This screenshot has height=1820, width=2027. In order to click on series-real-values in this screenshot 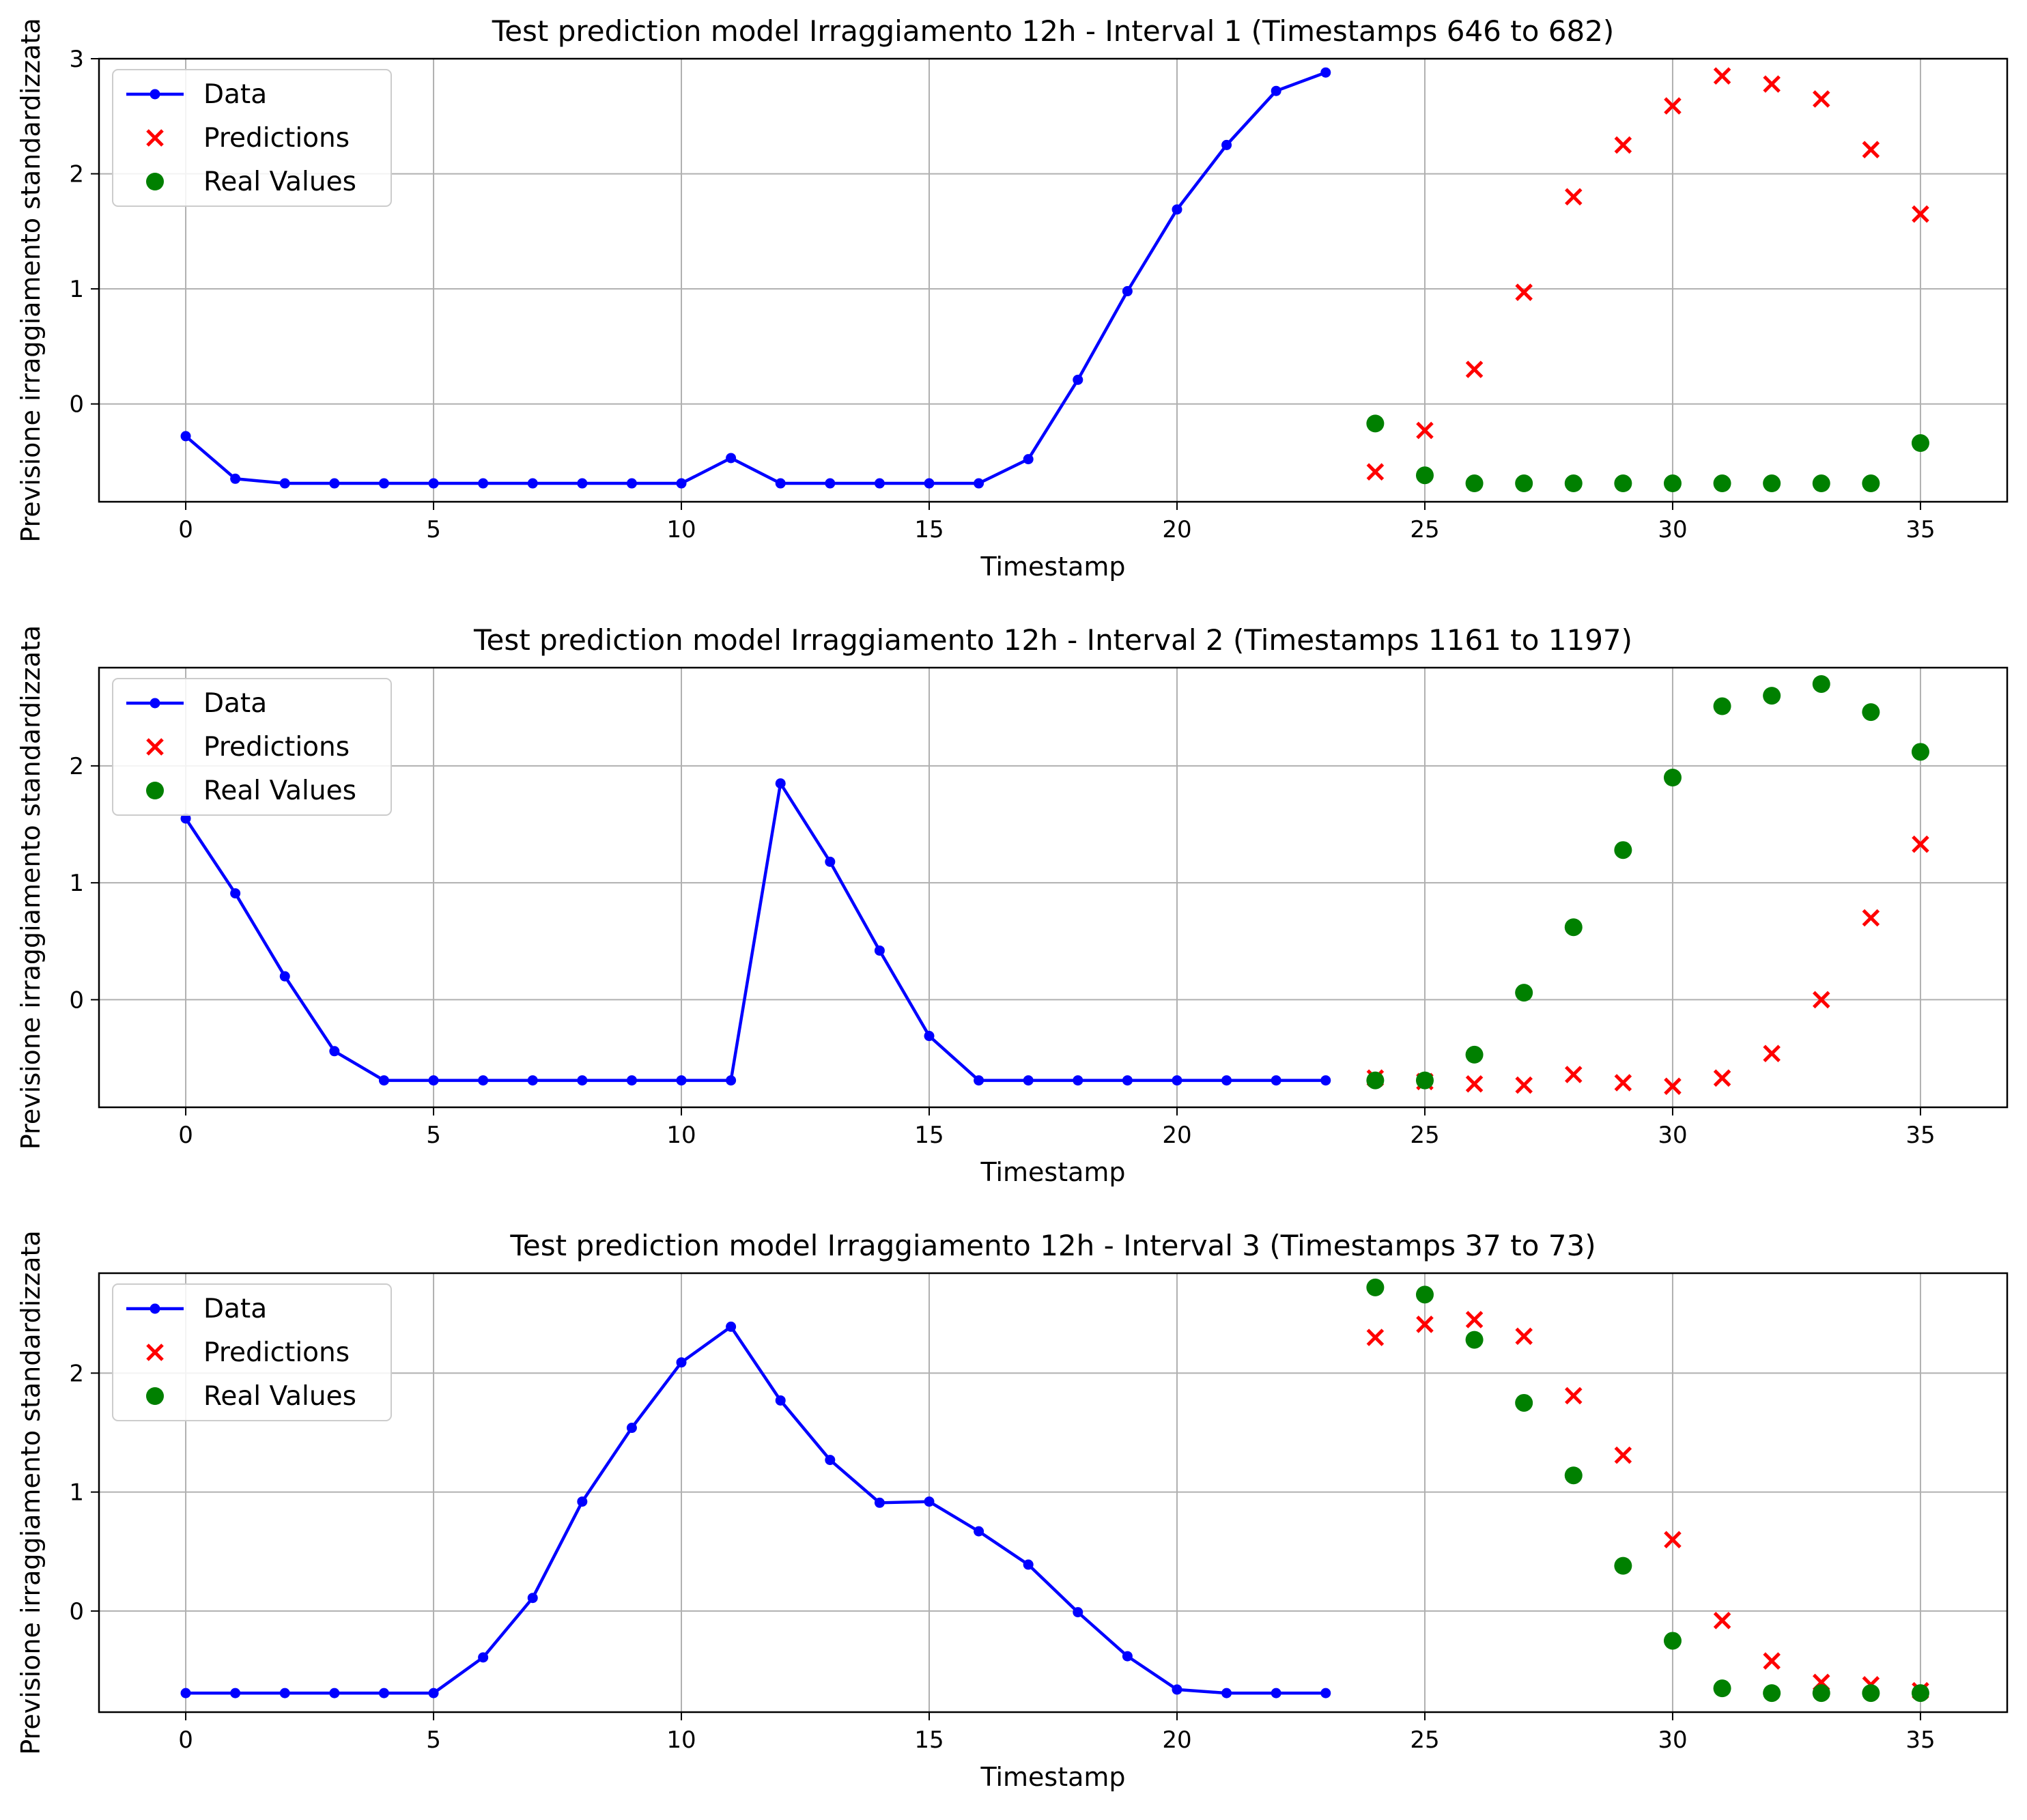, I will do `click(1647, 1490)`.